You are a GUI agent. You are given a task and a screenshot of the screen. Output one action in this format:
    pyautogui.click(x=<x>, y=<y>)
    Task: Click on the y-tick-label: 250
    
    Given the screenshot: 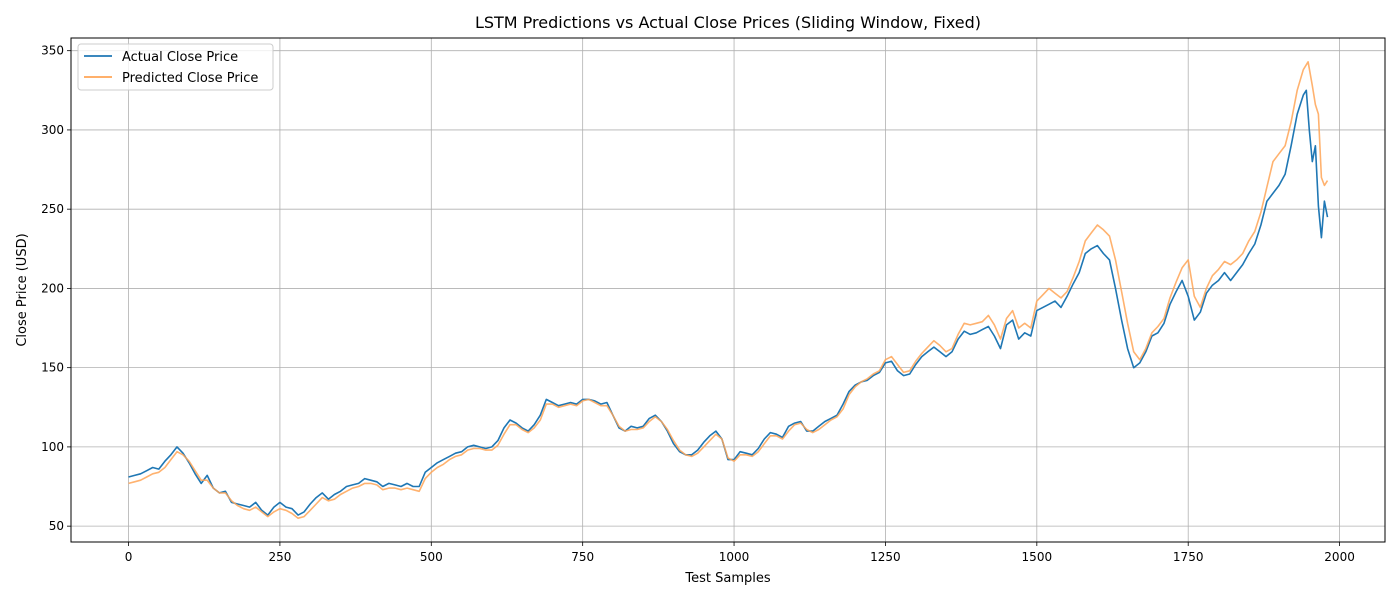 What is the action you would take?
    pyautogui.click(x=52, y=209)
    